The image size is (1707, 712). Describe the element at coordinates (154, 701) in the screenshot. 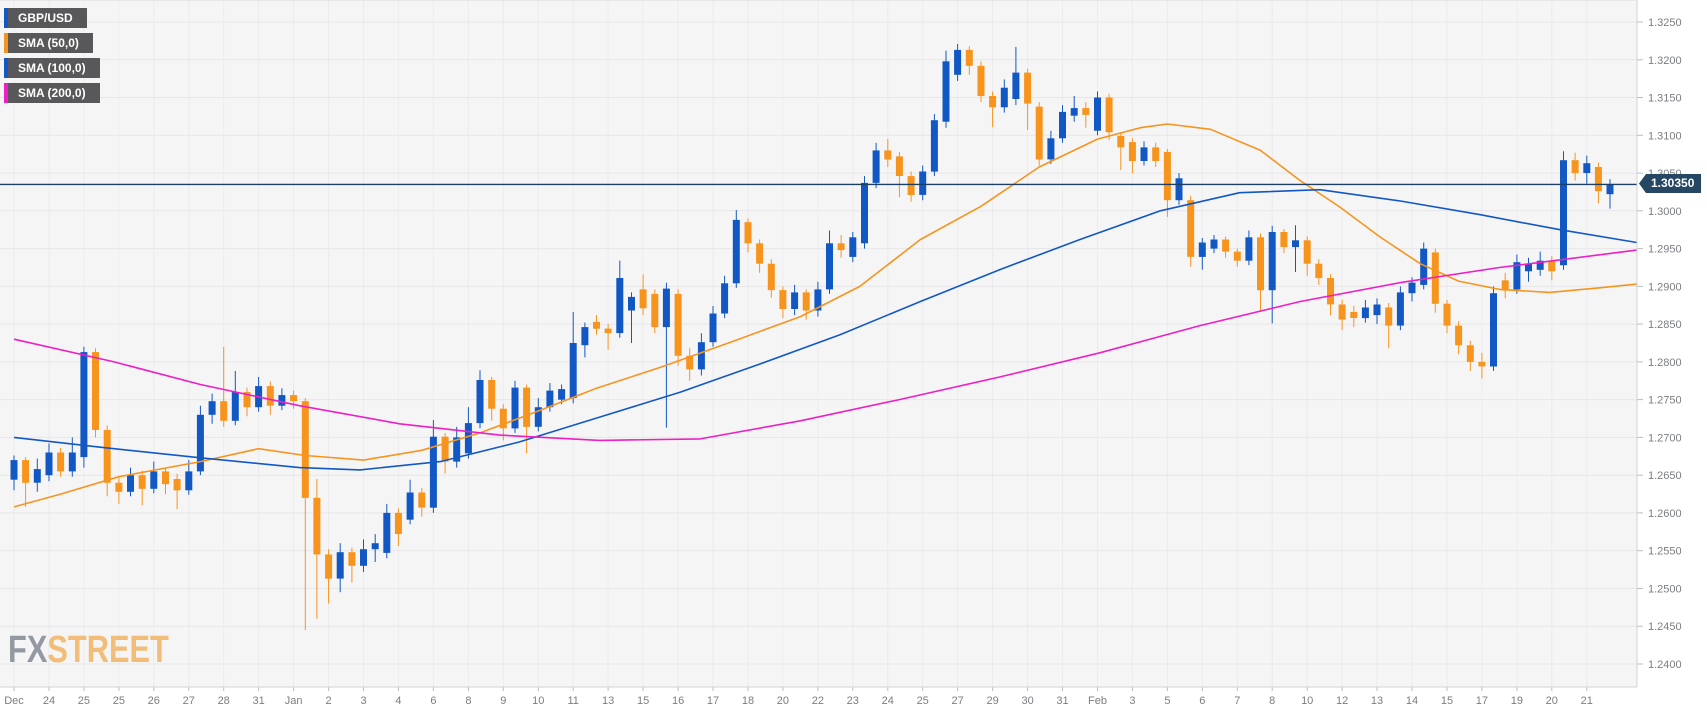

I see `svg-text: 26` at that location.